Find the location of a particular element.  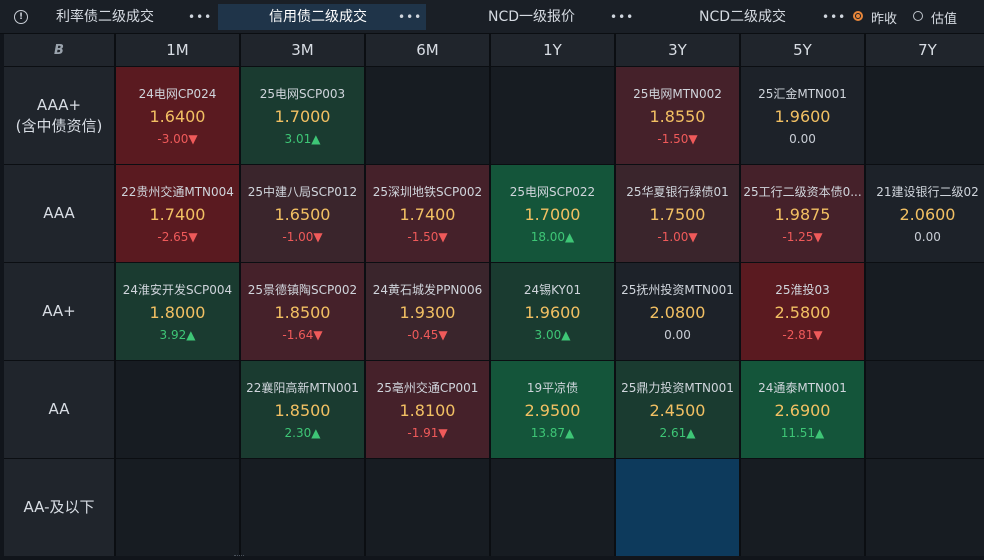

bond-yield: 2.9500 is located at coordinates (552, 410).